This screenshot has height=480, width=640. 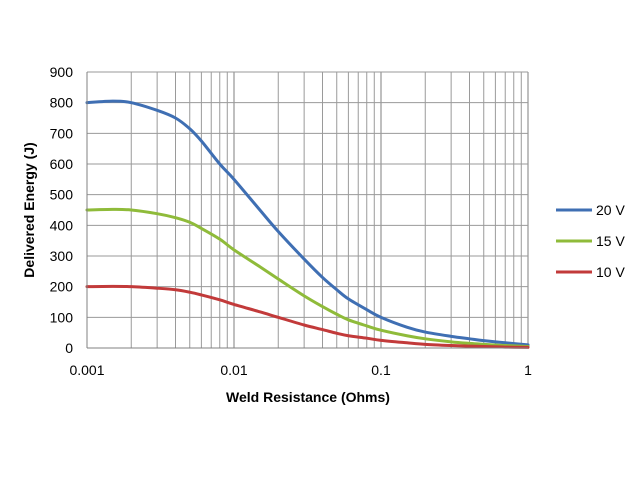 What do you see at coordinates (233, 370) in the screenshot?
I see `x-tick-label: 0.01` at bounding box center [233, 370].